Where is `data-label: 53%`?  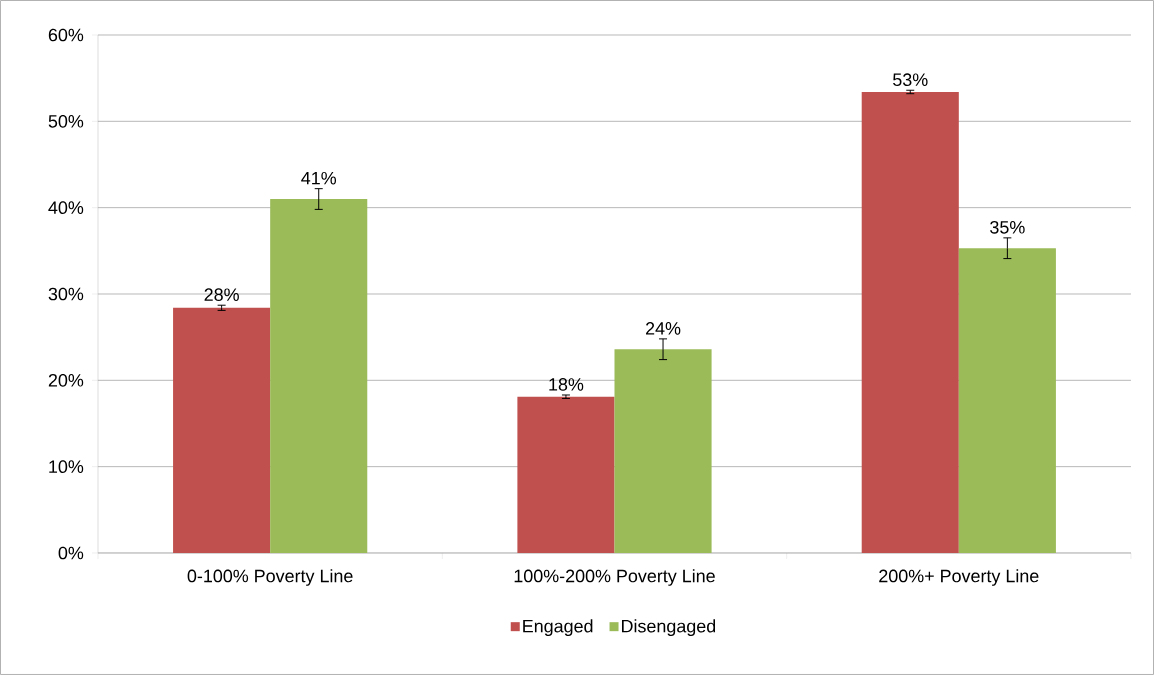 data-label: 53% is located at coordinates (910, 80).